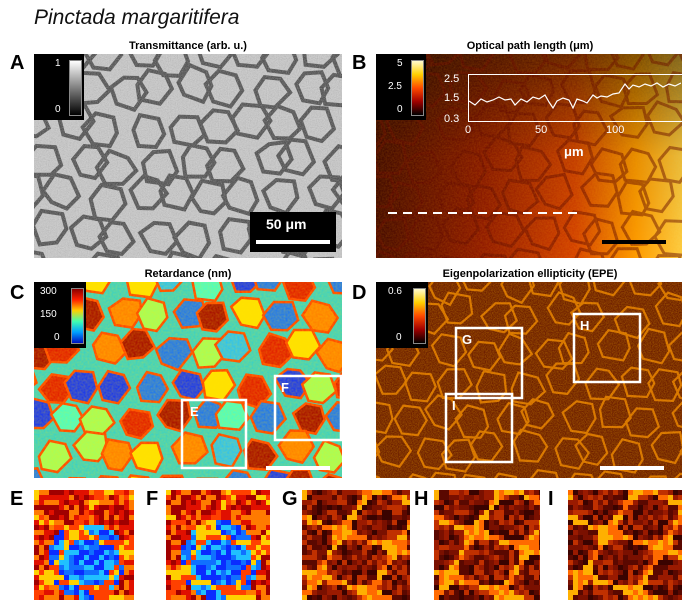  I want to click on zoom-e-image, so click(84, 545).